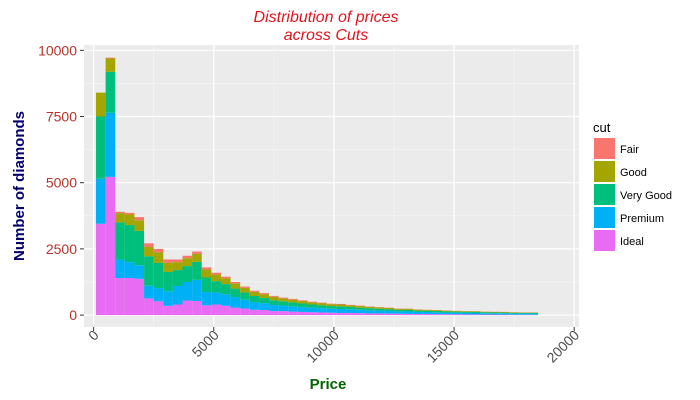  Describe the element at coordinates (632, 185) in the screenshot. I see `legend: cut Fair Good Very Good Premium Ideal` at that location.